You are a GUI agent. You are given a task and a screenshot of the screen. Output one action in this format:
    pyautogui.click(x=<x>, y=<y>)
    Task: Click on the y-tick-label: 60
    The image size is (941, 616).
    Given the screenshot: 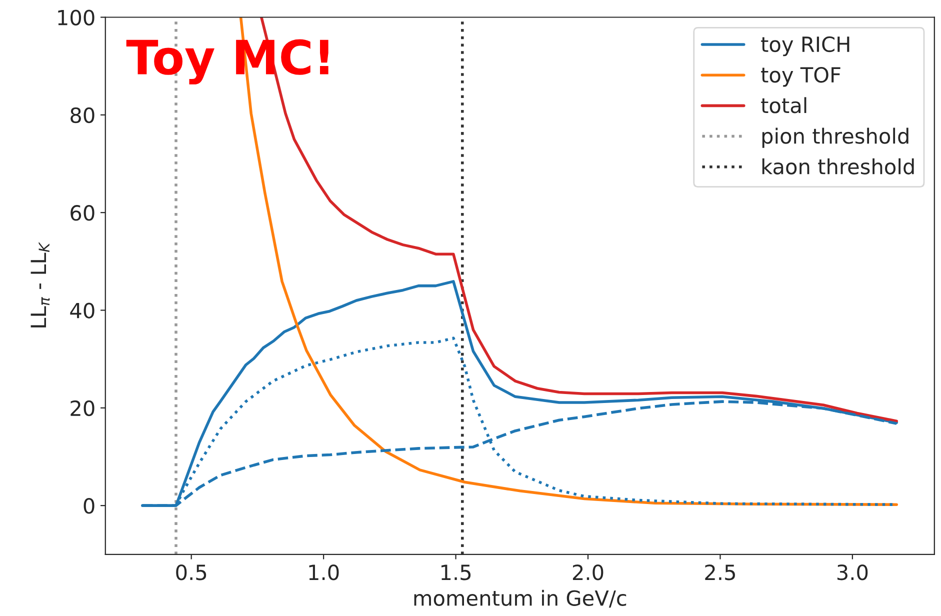 What is the action you would take?
    pyautogui.click(x=82, y=213)
    